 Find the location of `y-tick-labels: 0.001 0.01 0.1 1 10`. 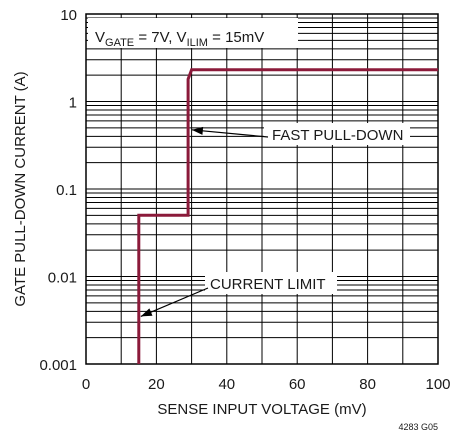

y-tick-labels: 0.001 0.01 0.1 1 10 is located at coordinates (58, 190).